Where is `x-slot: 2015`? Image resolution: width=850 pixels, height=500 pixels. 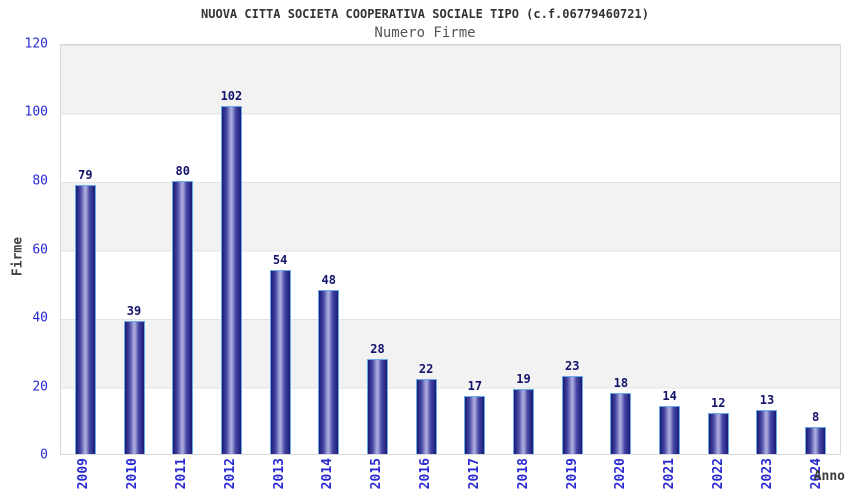
x-slot: 2015 is located at coordinates (377, 479).